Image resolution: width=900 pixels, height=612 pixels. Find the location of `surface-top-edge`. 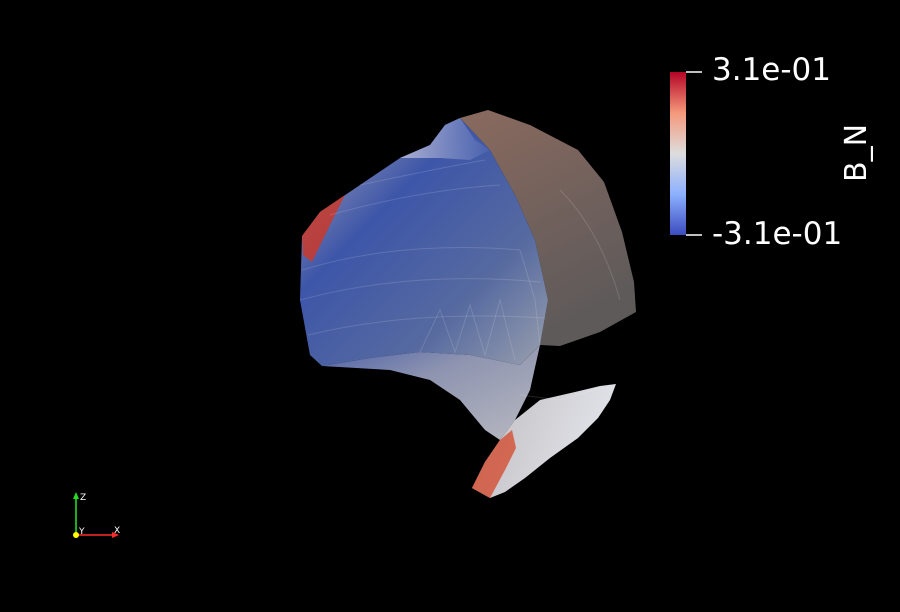

surface-top-edge is located at coordinates (445, 139).